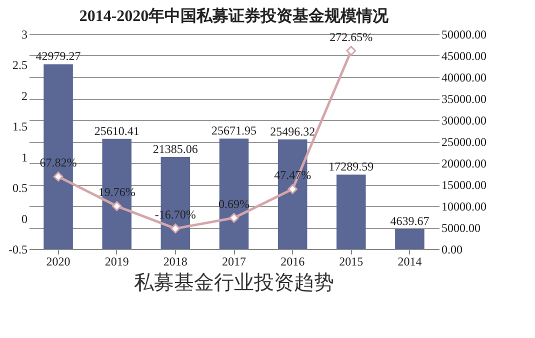 The width and height of the screenshot is (535, 338). I want to click on y2-tick-label: 30000.00, so click(464, 121).